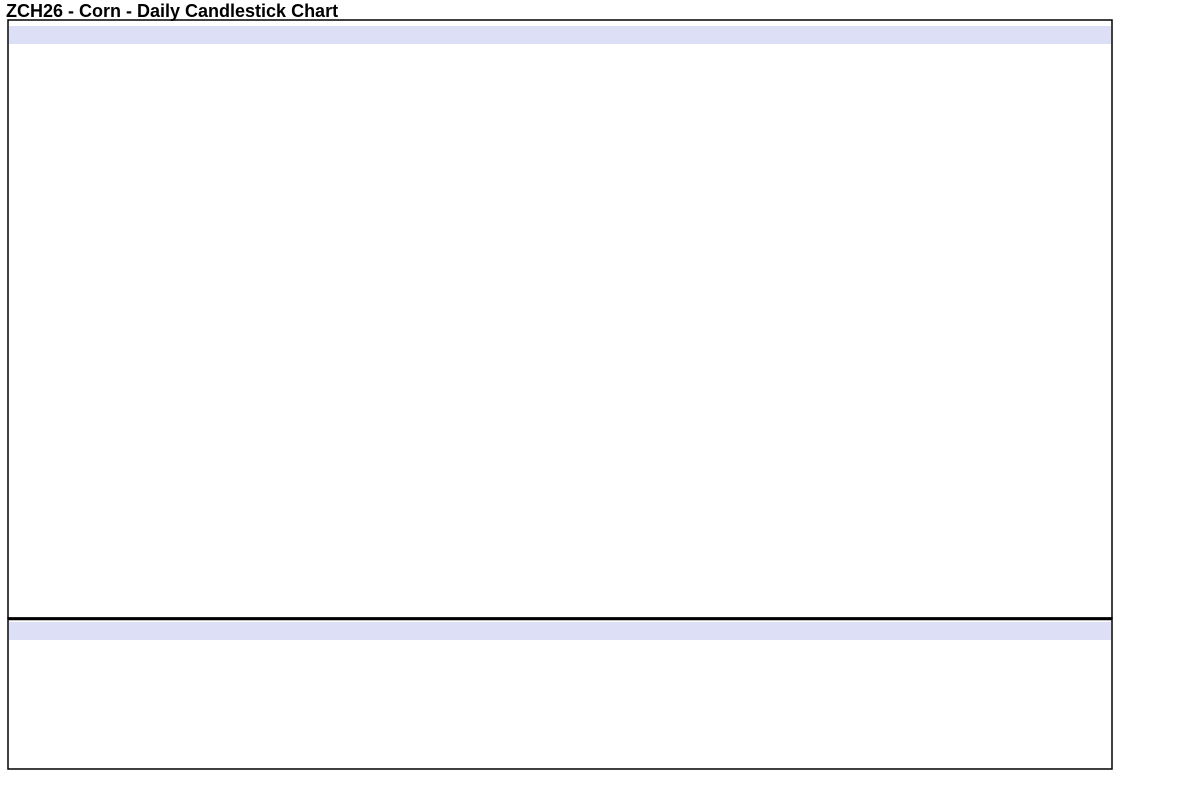 This screenshot has height=801, width=1204. I want to click on legend-band, so click(560, 35).